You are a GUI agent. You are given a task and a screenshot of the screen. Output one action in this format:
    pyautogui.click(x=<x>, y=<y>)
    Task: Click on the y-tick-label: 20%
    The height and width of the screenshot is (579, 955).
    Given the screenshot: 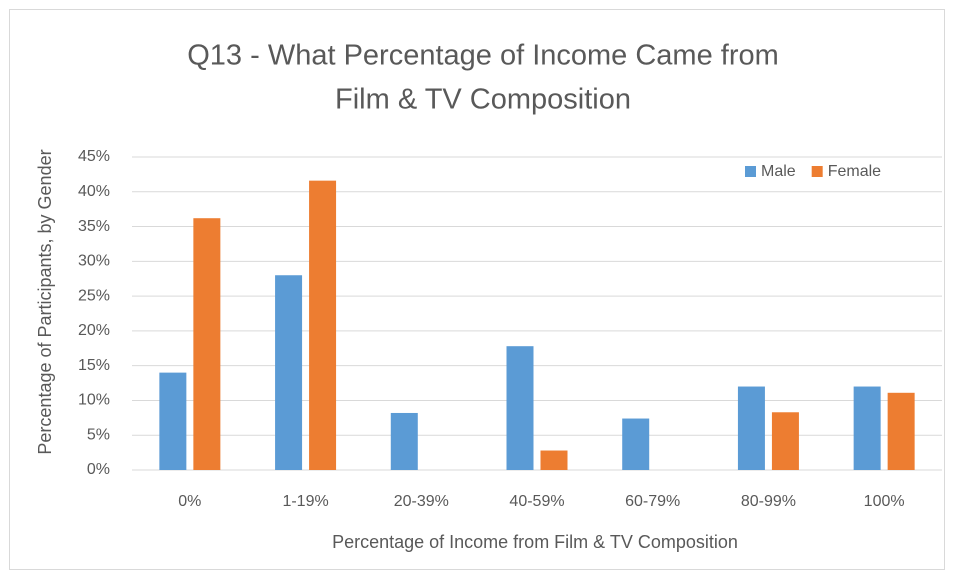 What is the action you would take?
    pyautogui.click(x=94, y=330)
    